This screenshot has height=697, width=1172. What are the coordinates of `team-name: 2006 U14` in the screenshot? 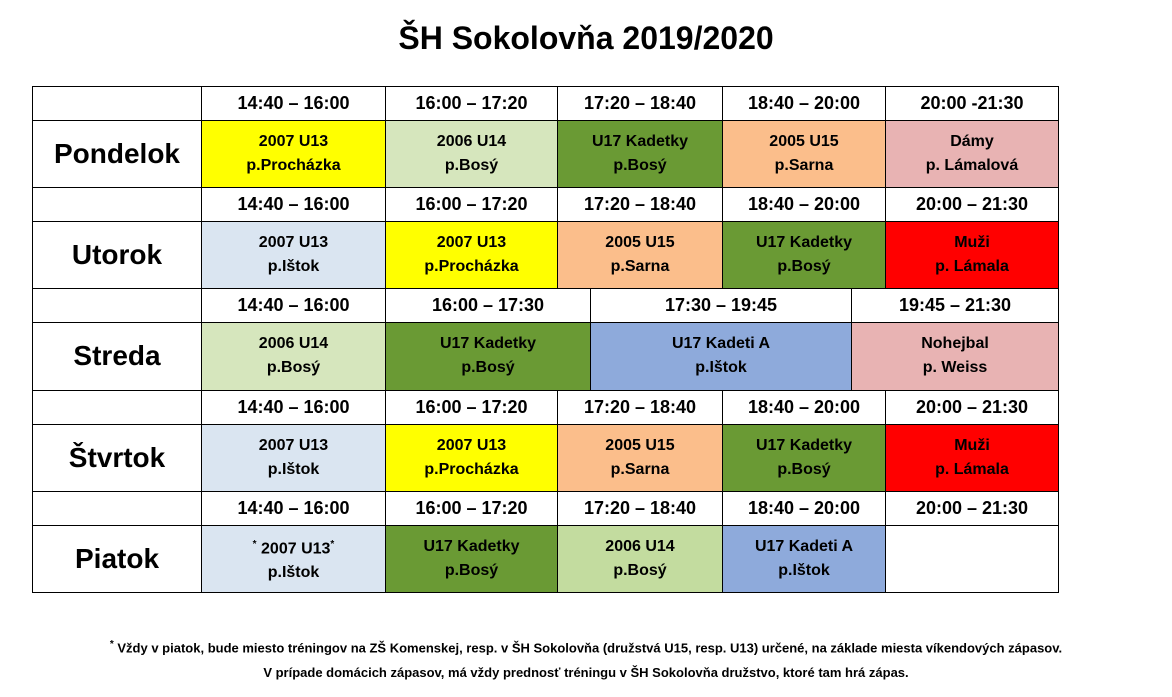 It's located at (471, 142).